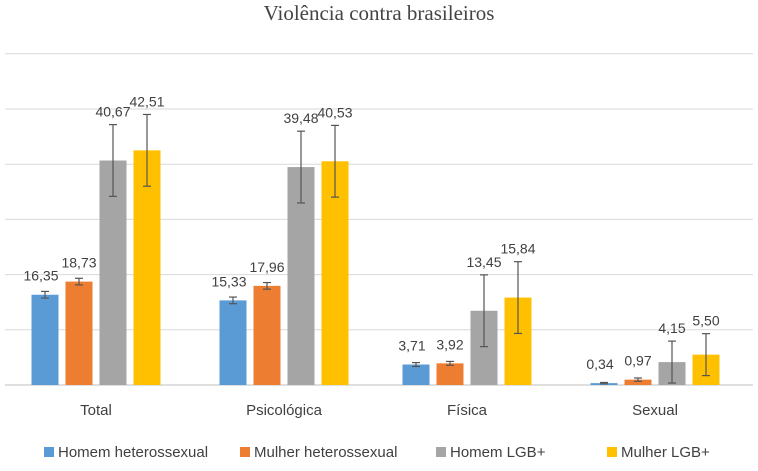 Image resolution: width=758 pixels, height=471 pixels. I want to click on x-tick-label: Física, so click(467, 410).